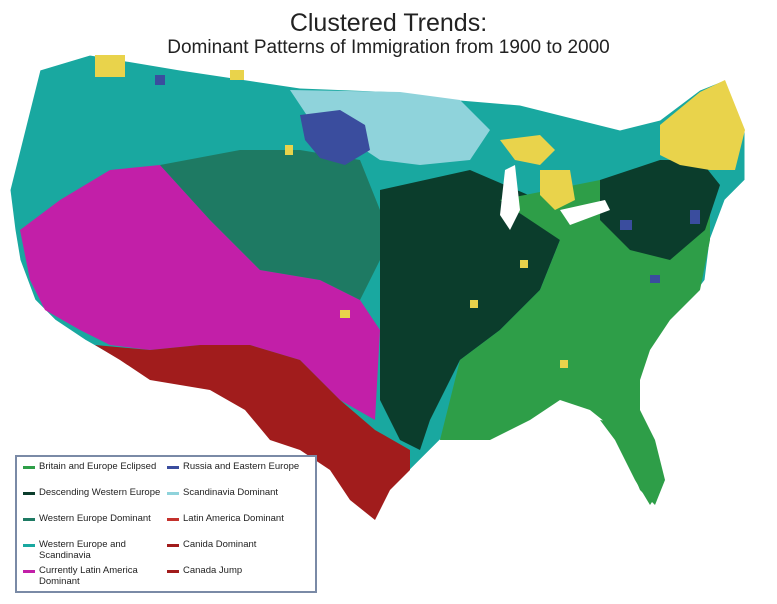 This screenshot has width=777, height=604. Describe the element at coordinates (335, 137) in the screenshot. I see `region-russia-nd` at that location.